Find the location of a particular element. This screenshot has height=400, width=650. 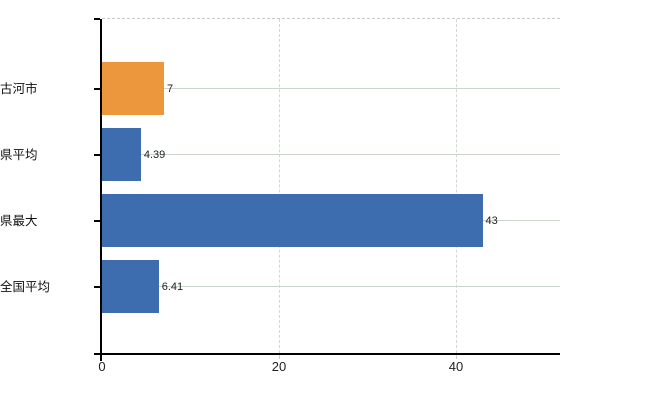

category-label: 県最大 is located at coordinates (19, 220).